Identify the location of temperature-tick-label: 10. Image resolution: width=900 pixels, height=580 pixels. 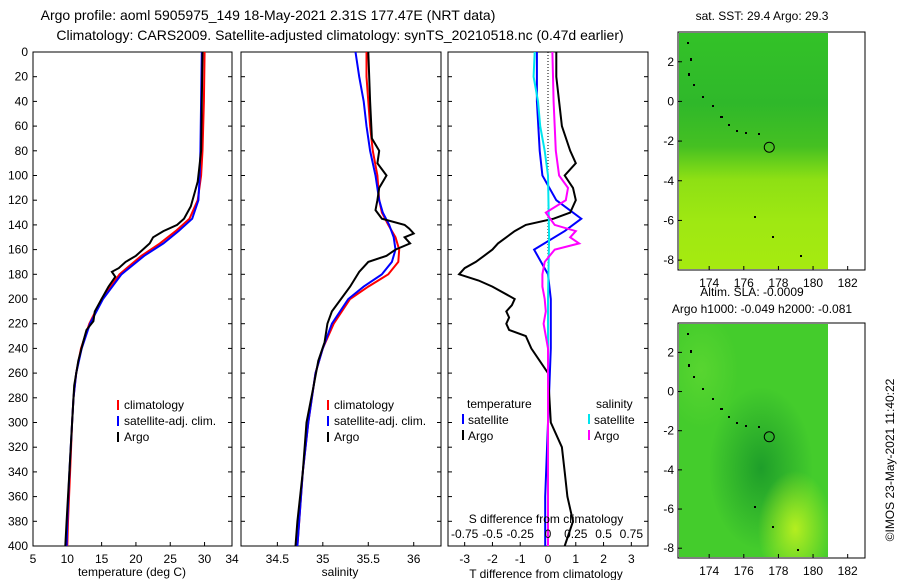
(68, 559).